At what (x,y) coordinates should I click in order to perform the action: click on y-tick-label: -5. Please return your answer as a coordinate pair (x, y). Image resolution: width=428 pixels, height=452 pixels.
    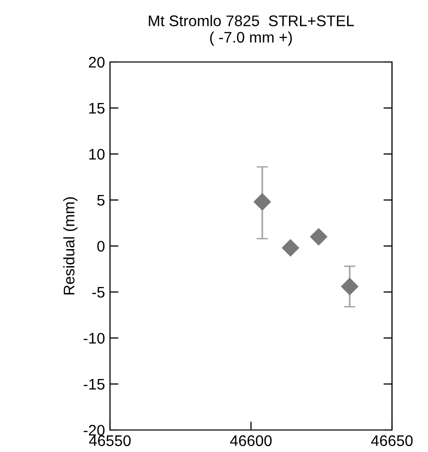
    Looking at the image, I should click on (98, 292).